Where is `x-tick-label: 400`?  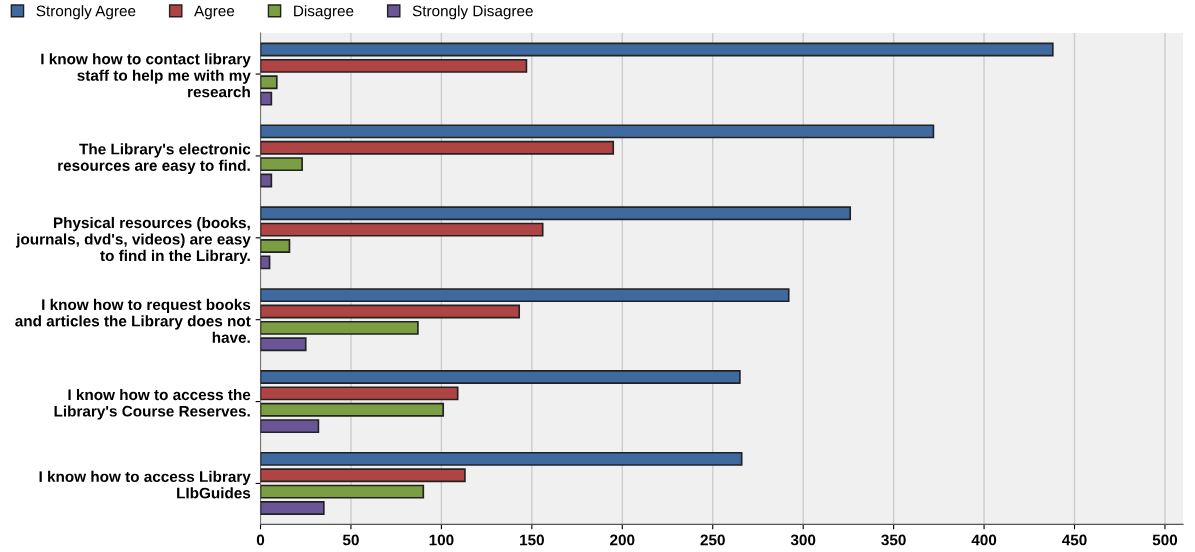 x-tick-label: 400 is located at coordinates (984, 540).